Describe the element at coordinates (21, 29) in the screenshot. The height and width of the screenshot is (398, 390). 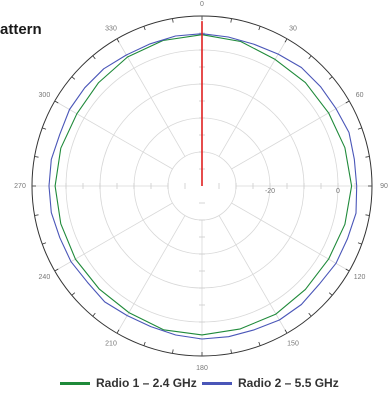
I see `chart-title: attern` at that location.